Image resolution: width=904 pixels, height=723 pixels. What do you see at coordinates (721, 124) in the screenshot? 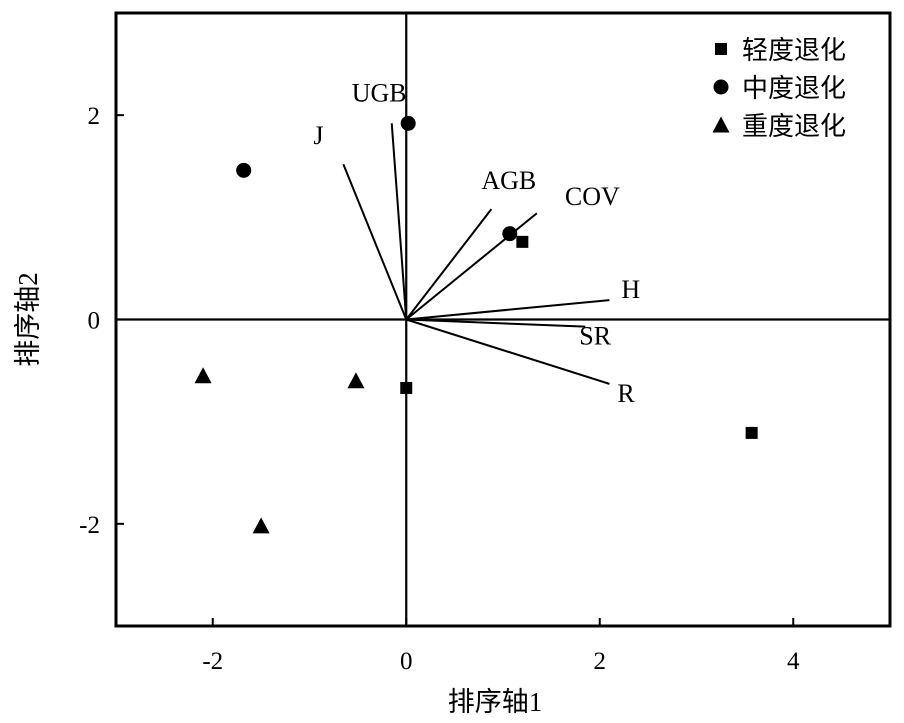
I see `legend-marker-triangle` at bounding box center [721, 124].